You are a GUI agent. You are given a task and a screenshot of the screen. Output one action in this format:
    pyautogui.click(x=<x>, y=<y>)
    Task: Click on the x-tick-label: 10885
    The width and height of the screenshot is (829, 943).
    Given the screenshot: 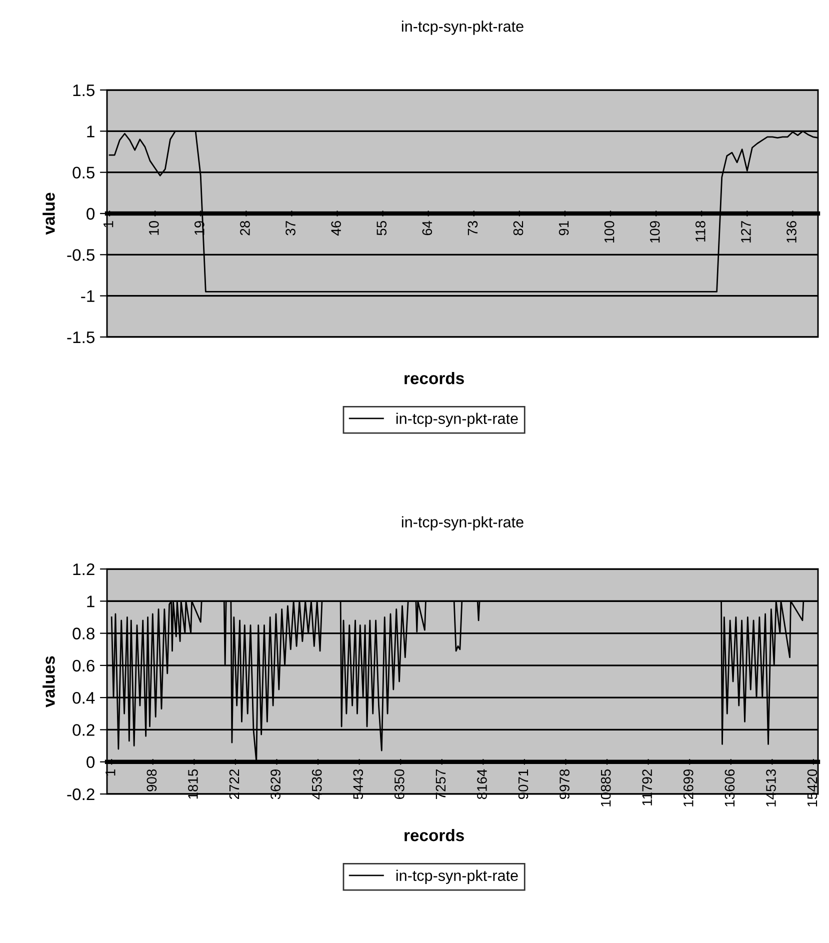 What is the action you would take?
    pyautogui.click(x=605, y=787)
    